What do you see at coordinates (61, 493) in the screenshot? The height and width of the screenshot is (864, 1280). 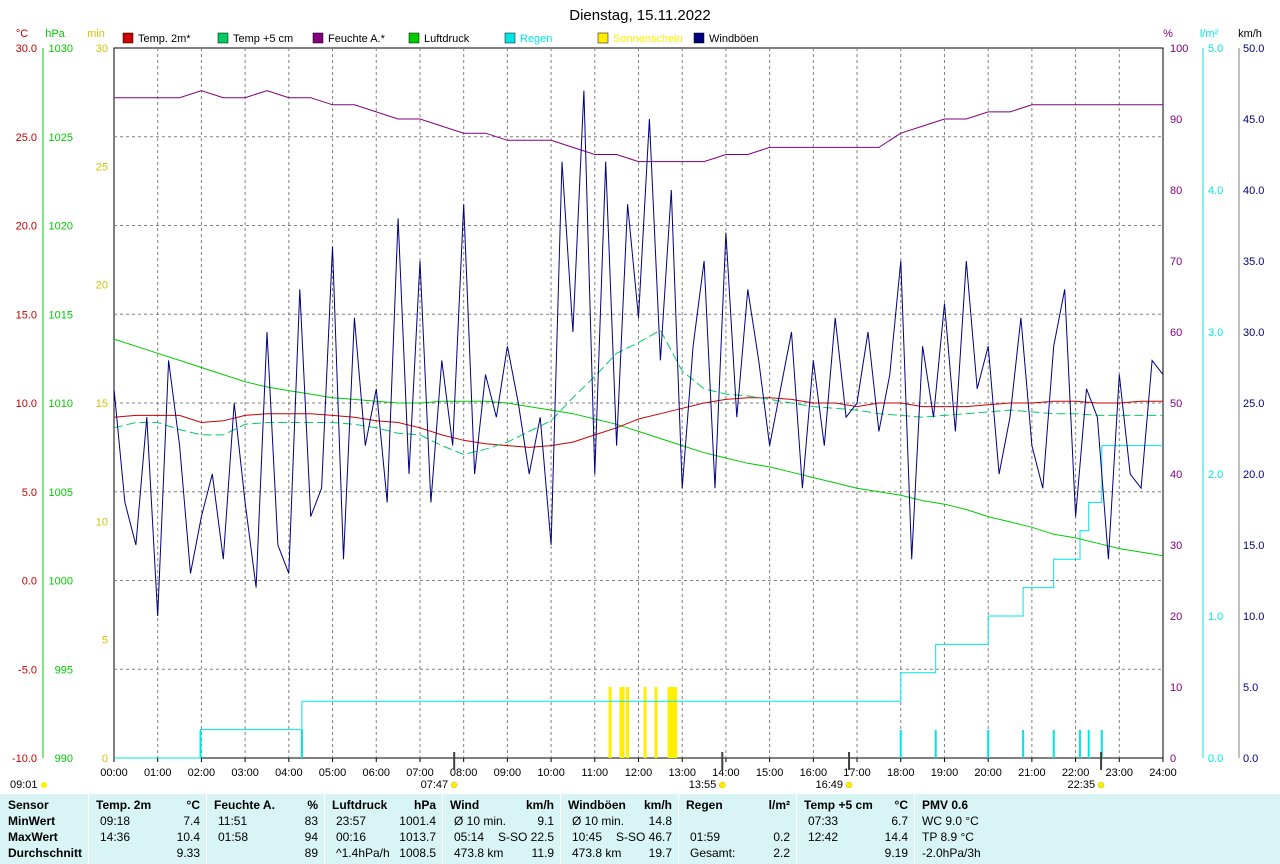 I see `pressure-tick-label: 1005` at bounding box center [61, 493].